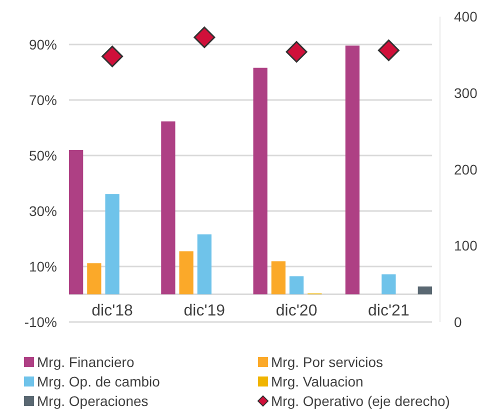  What do you see at coordinates (40, 322) in the screenshot?
I see `y-tick-label: -10%` at bounding box center [40, 322].